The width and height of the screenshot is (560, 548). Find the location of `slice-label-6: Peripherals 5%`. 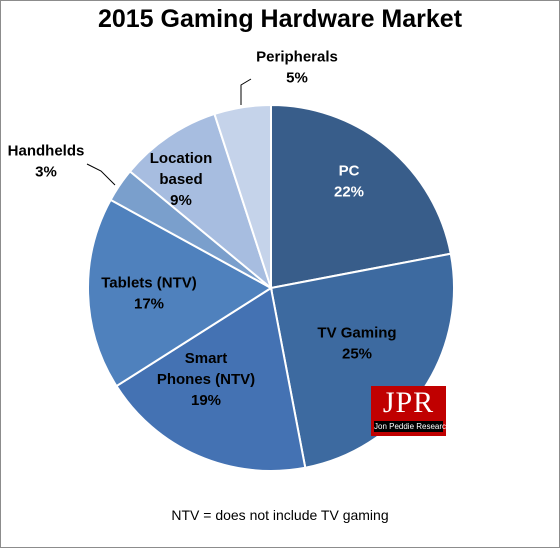

slice-label-6: Peripherals 5% is located at coordinates (297, 68).